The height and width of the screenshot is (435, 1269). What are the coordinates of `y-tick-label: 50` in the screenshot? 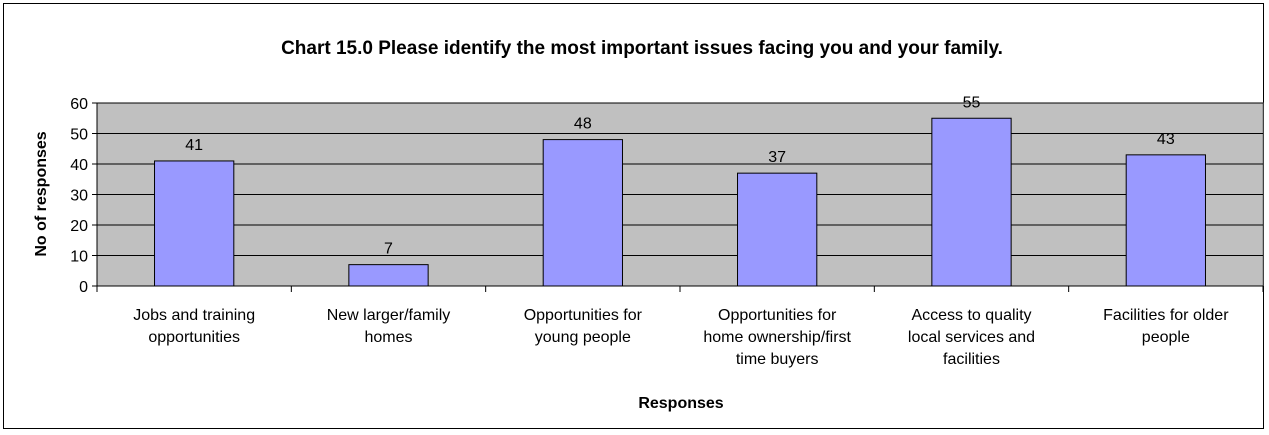 It's located at (79, 135).